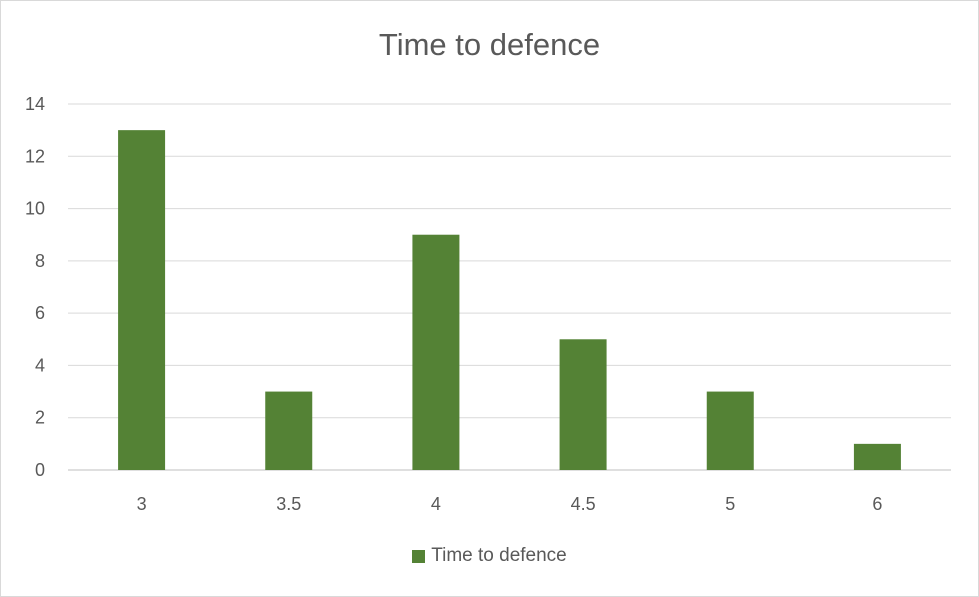 Image resolution: width=979 pixels, height=597 pixels. Describe the element at coordinates (288, 504) in the screenshot. I see `x-tick-label: 3.5` at that location.